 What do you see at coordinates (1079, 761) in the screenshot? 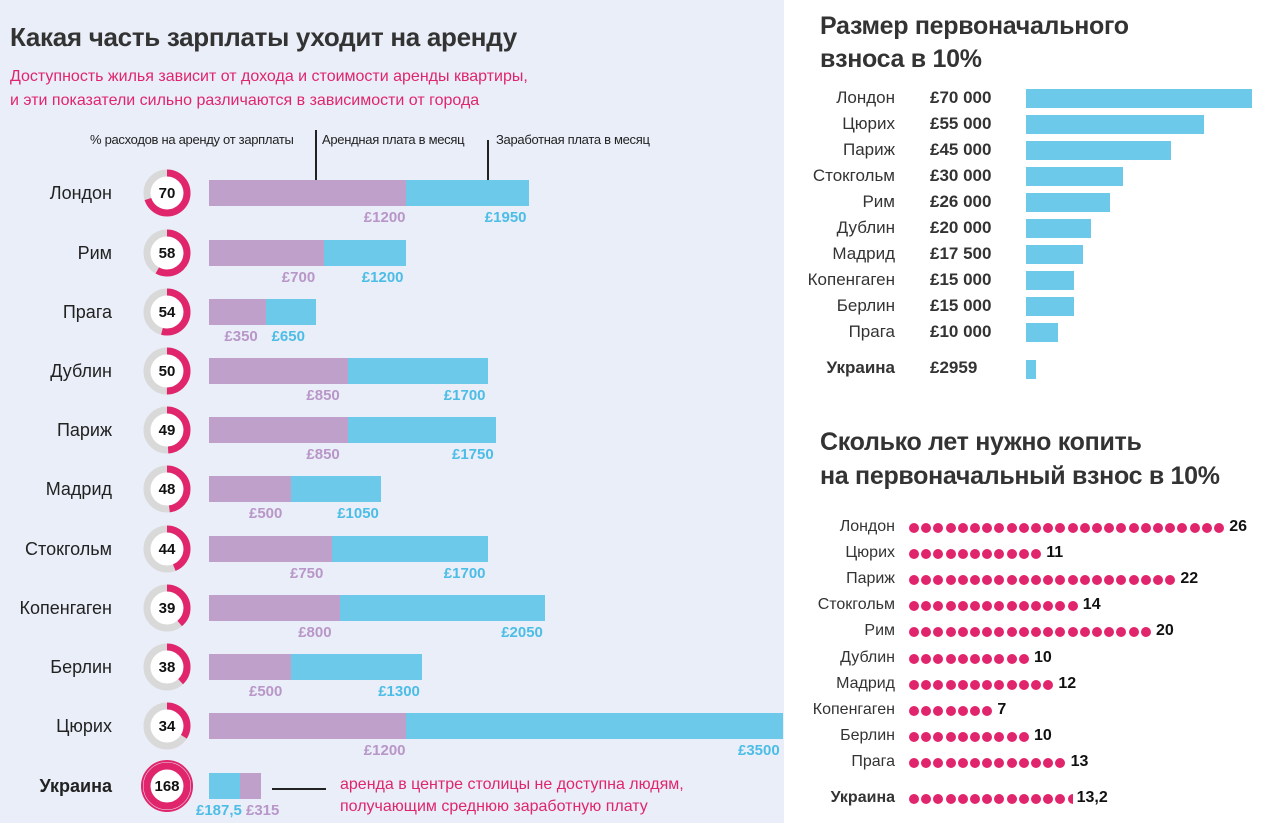
I see `years-value-label: 13` at bounding box center [1079, 761].